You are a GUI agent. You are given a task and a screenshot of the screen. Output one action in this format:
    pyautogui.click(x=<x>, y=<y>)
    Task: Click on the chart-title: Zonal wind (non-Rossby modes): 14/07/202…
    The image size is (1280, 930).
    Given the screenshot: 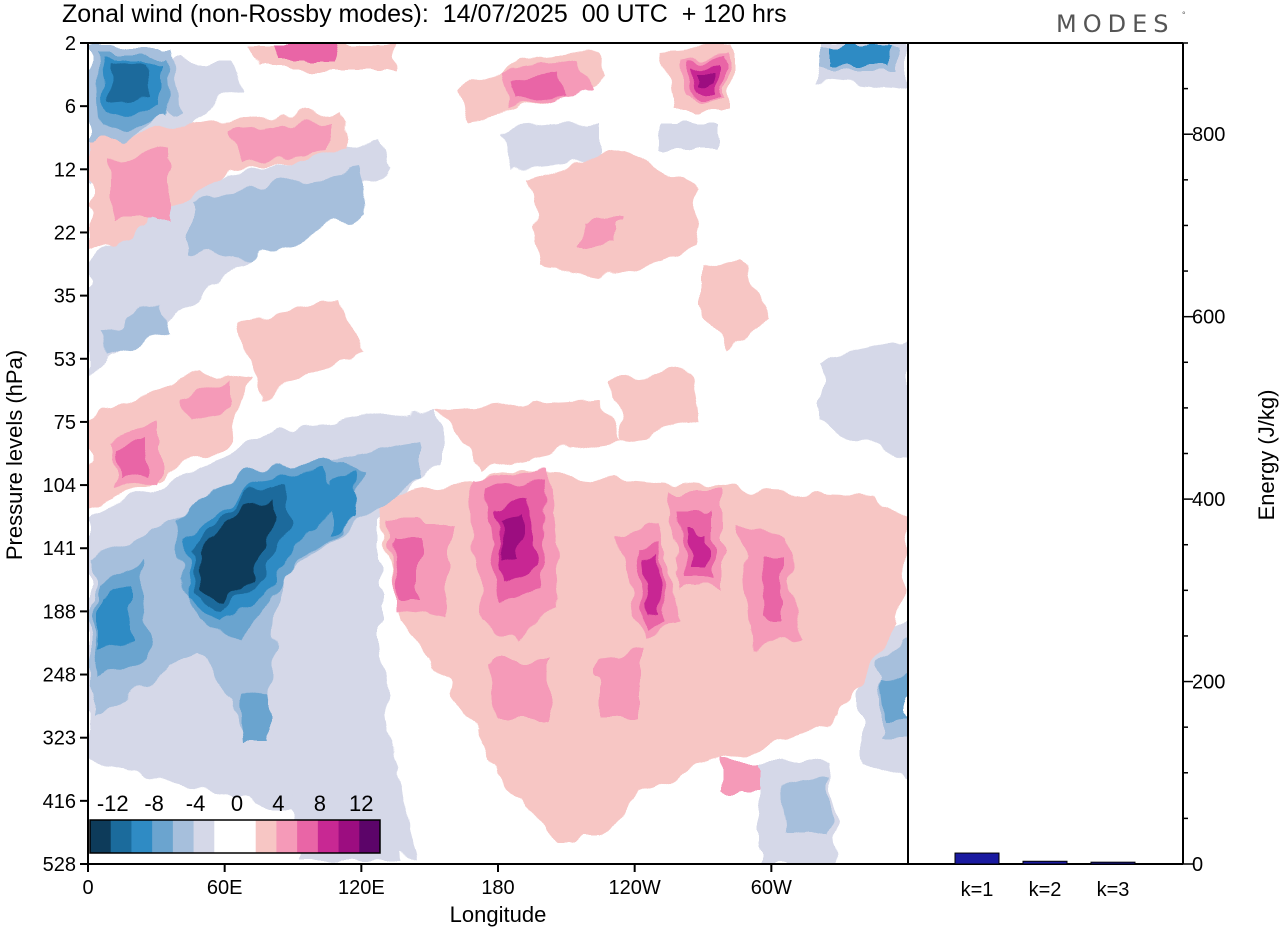 What is the action you would take?
    pyautogui.click(x=424, y=14)
    